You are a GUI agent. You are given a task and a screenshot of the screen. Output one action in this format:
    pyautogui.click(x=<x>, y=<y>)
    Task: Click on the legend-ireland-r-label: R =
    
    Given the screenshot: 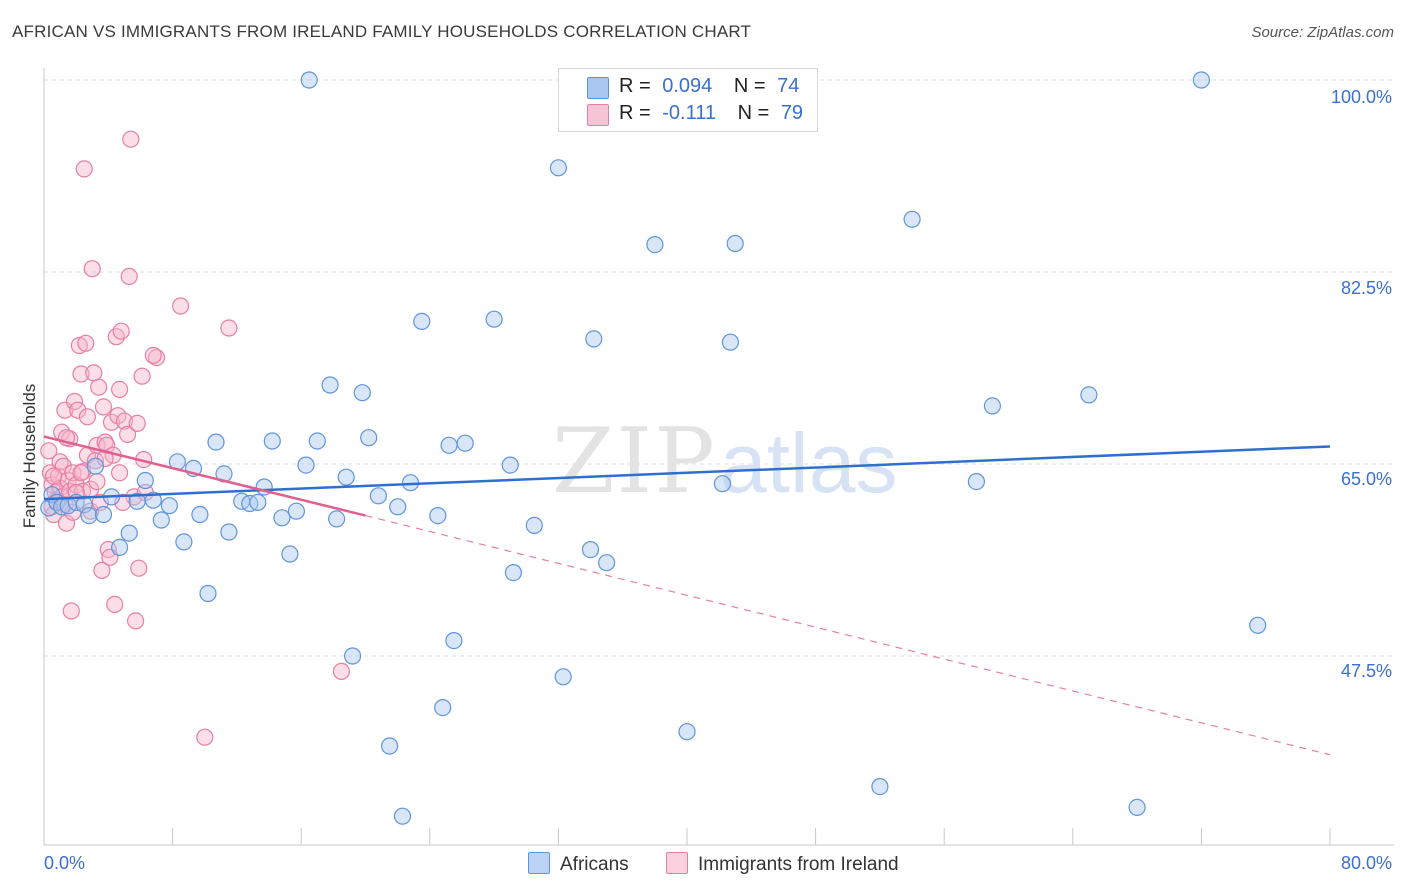 What is the action you would take?
    pyautogui.click(x=635, y=113)
    